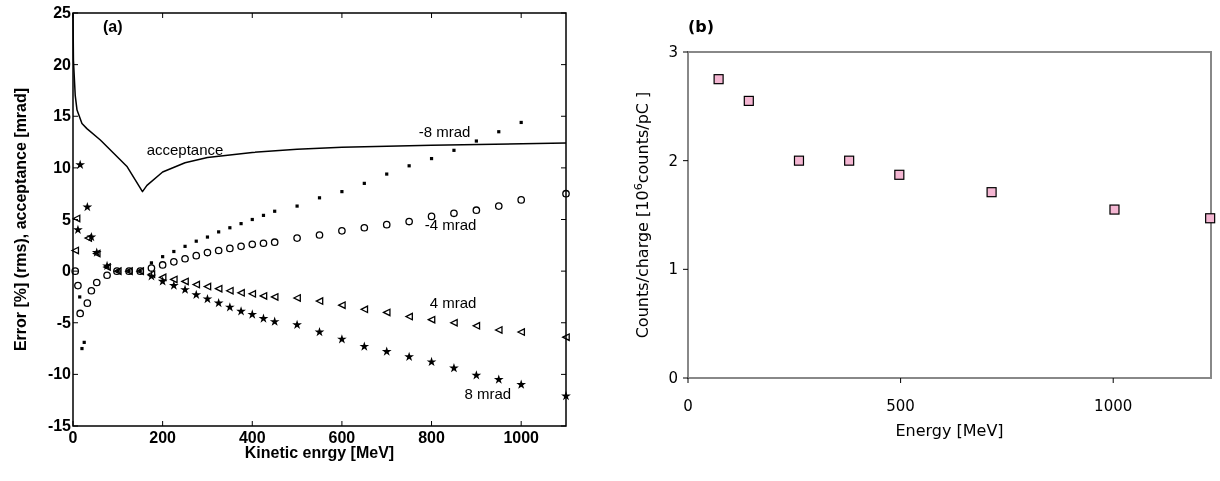  What do you see at coordinates (319, 452) in the screenshot?
I see `x-axis-title: Kinetic enrgy [MeV]` at bounding box center [319, 452].